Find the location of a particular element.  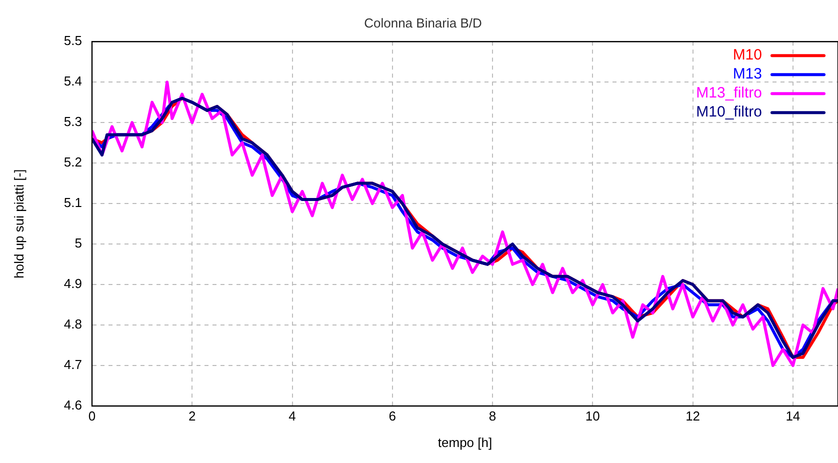

legend-label: M10 is located at coordinates (747, 55).